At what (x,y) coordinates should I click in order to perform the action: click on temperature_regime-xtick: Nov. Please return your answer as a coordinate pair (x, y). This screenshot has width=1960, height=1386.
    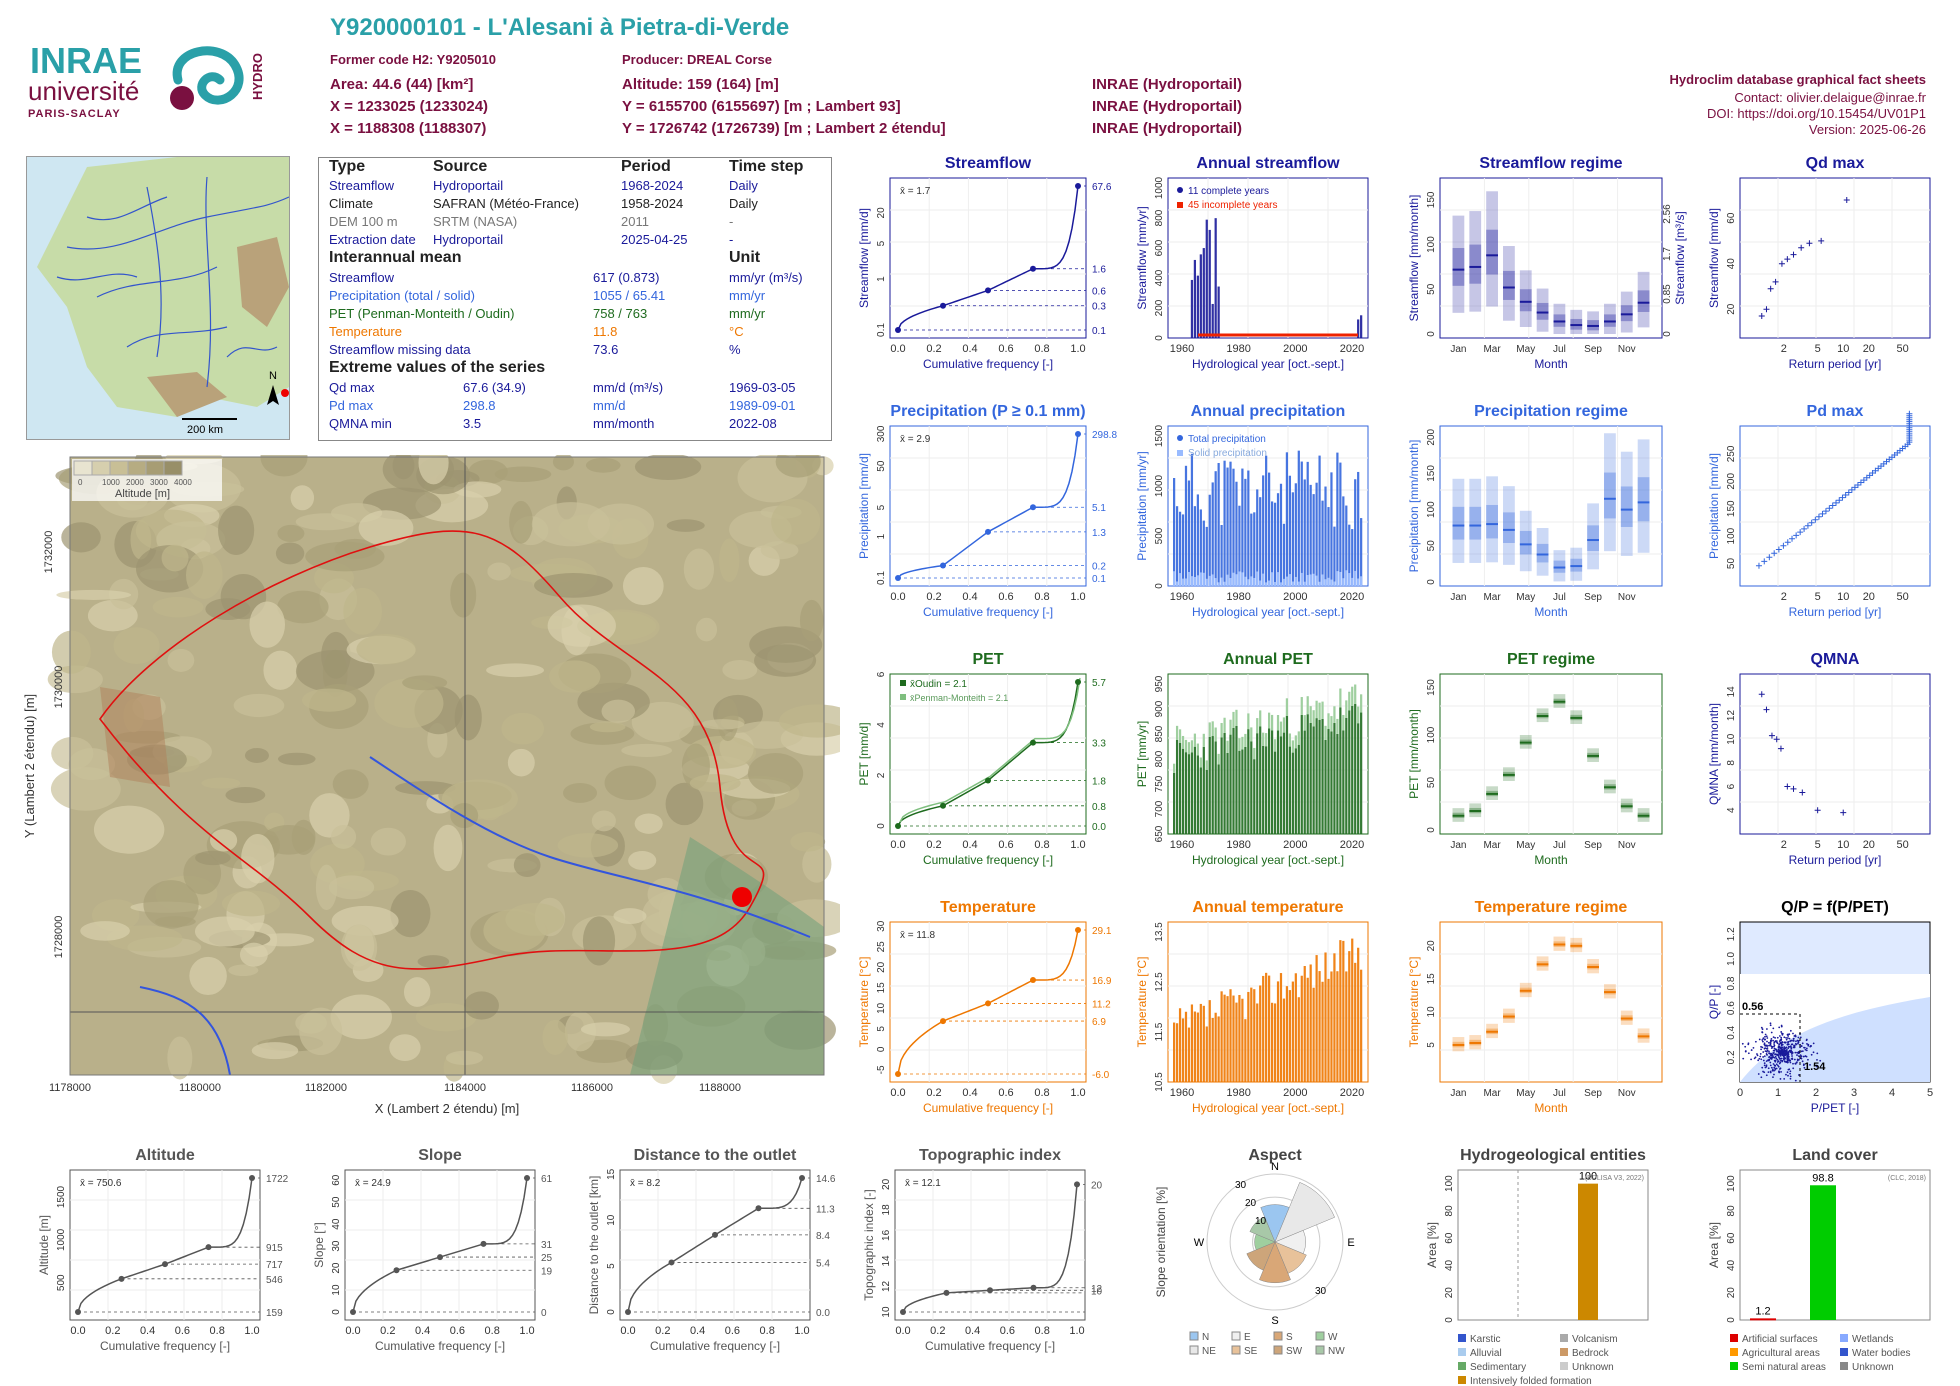
    Looking at the image, I should click on (1627, 1093).